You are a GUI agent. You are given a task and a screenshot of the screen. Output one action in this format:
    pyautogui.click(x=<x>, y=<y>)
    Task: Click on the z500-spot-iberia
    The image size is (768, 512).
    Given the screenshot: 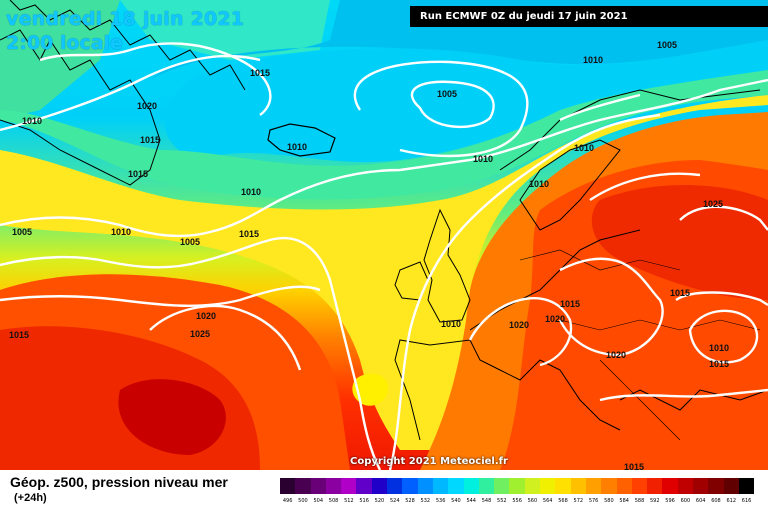 What is the action you would take?
    pyautogui.click(x=370, y=389)
    